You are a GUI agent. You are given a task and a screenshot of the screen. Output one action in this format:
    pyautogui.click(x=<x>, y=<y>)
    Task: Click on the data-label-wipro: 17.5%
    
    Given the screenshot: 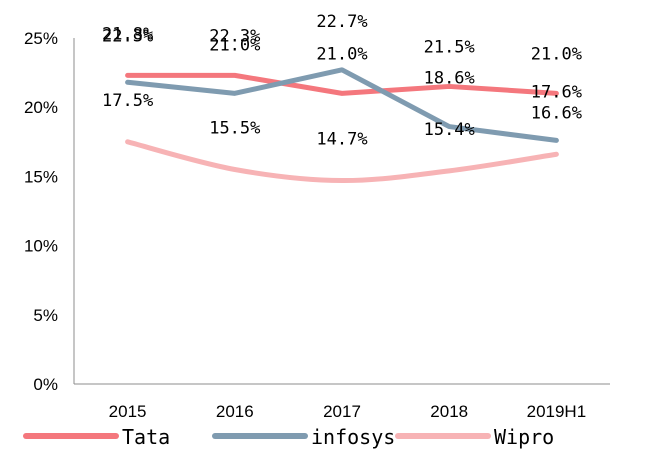 What is the action you would take?
    pyautogui.click(x=127, y=101)
    